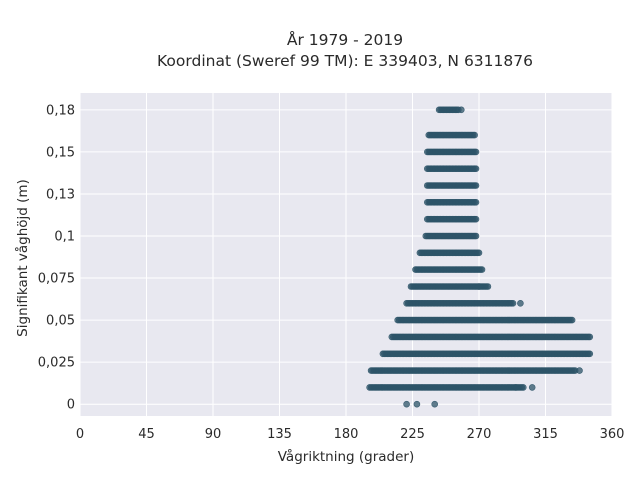 The height and width of the screenshot is (480, 640). Describe the element at coordinates (345, 39) in the screenshot. I see `chart-title: År 1979 - 2019` at that location.